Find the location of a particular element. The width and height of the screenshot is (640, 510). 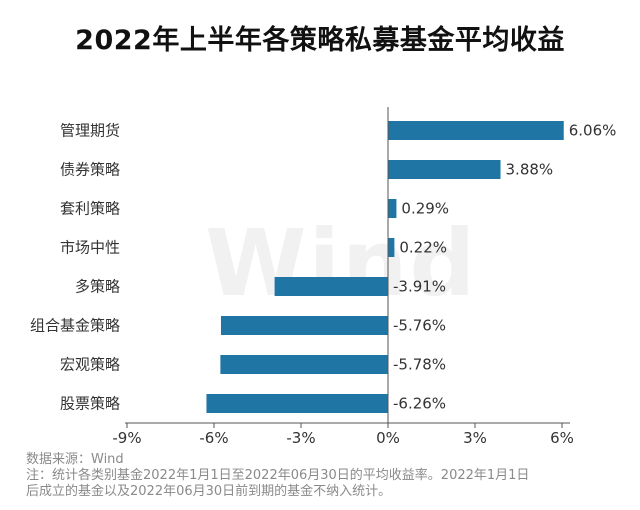

data-label: -3.91% is located at coordinates (419, 287).